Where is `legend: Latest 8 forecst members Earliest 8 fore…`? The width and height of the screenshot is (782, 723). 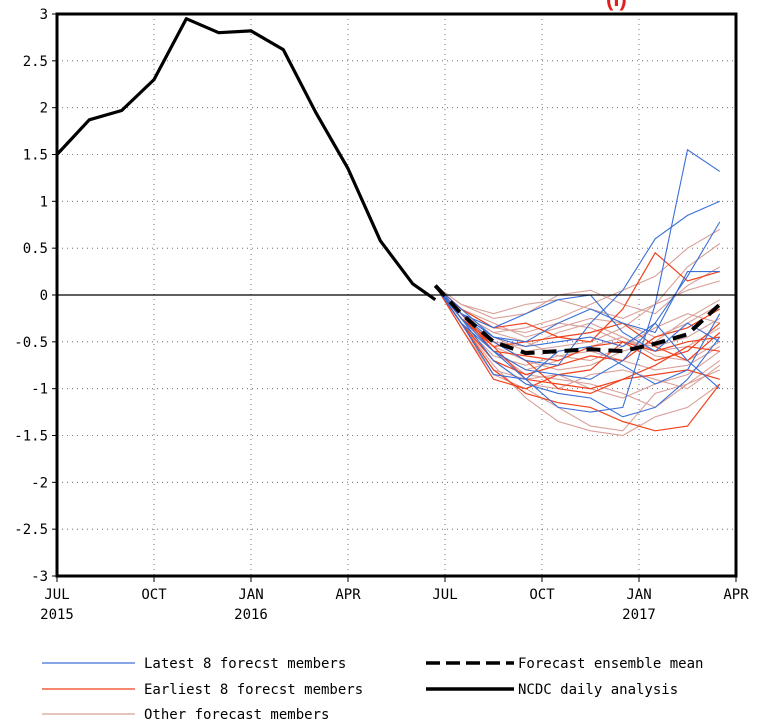 legend: Latest 8 forecst members Earliest 8 fore… is located at coordinates (372, 689).